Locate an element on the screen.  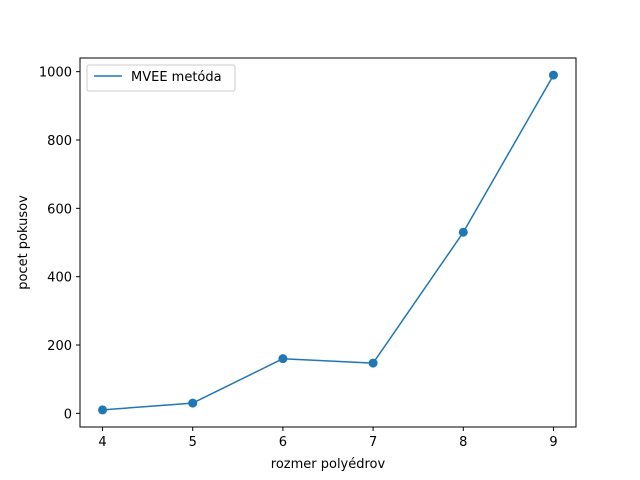
x-tick-label: 7 is located at coordinates (373, 442).